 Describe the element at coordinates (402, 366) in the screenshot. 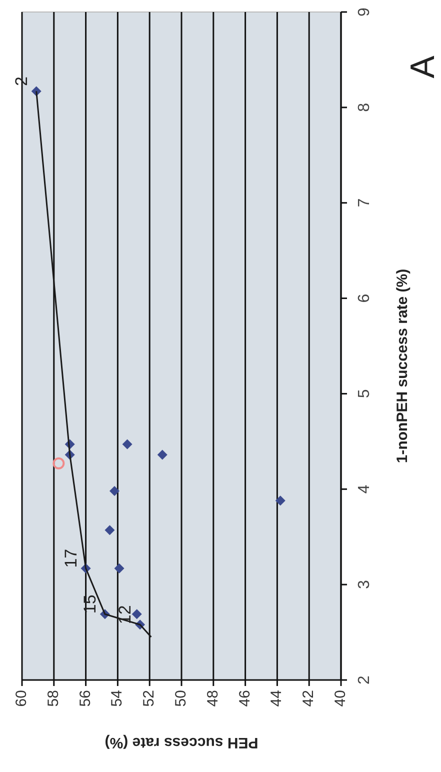

I see `y-axis-title: 1-nonPEH success rate (%)` at that location.